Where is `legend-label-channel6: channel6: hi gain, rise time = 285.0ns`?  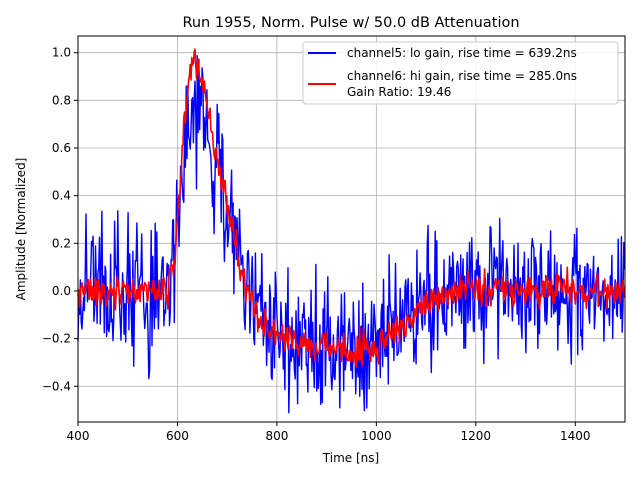 legend-label-channel6: channel6: hi gain, rise time = 285.0ns is located at coordinates (462, 76).